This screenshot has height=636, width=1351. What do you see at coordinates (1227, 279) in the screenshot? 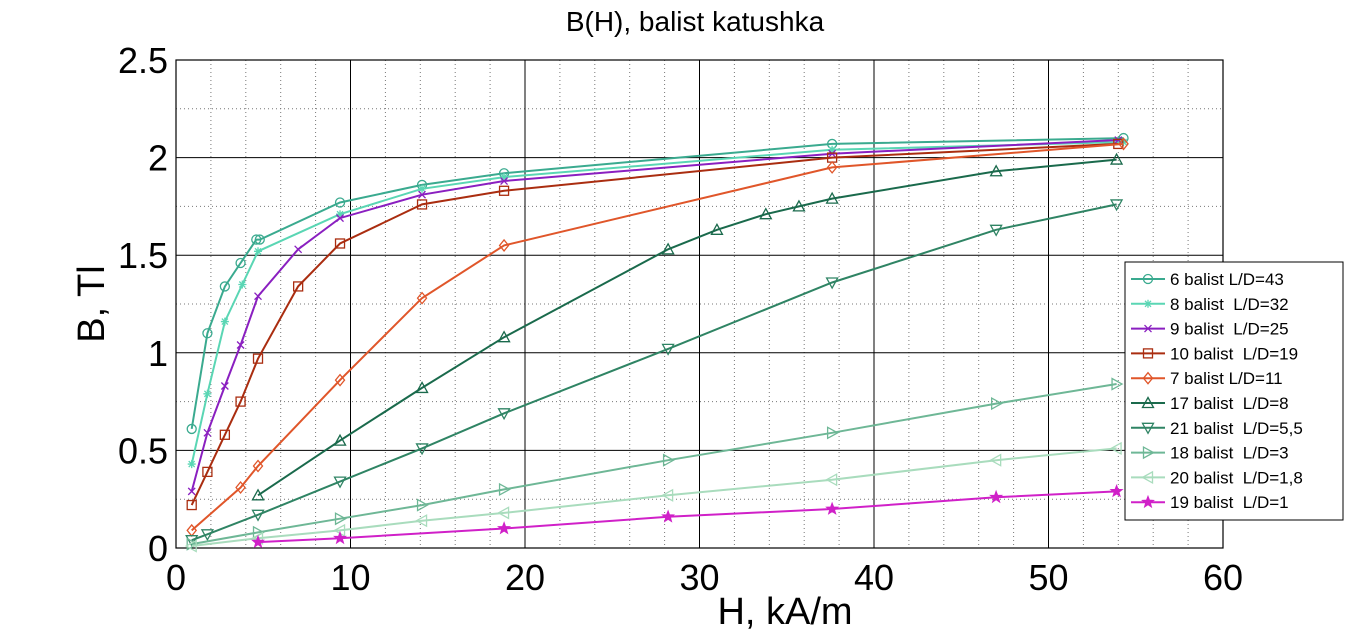
I see `legend-label: 6 balist L/D=43` at bounding box center [1227, 279].